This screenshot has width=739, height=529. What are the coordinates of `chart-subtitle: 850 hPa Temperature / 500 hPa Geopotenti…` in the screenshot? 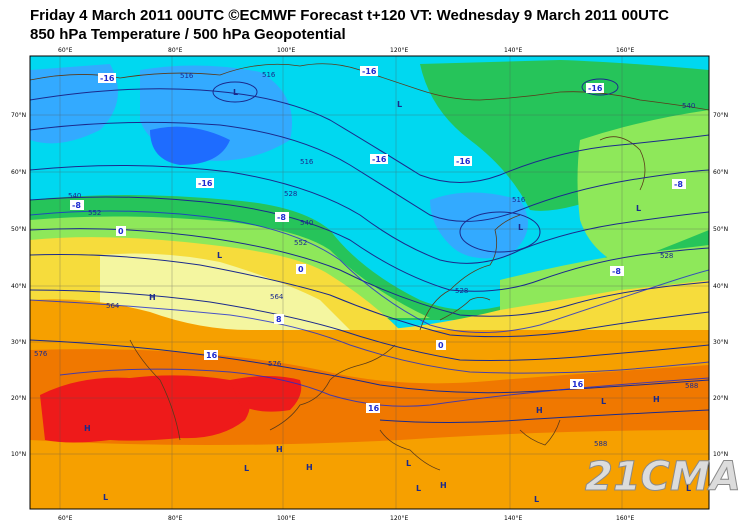 It's located at (188, 34).